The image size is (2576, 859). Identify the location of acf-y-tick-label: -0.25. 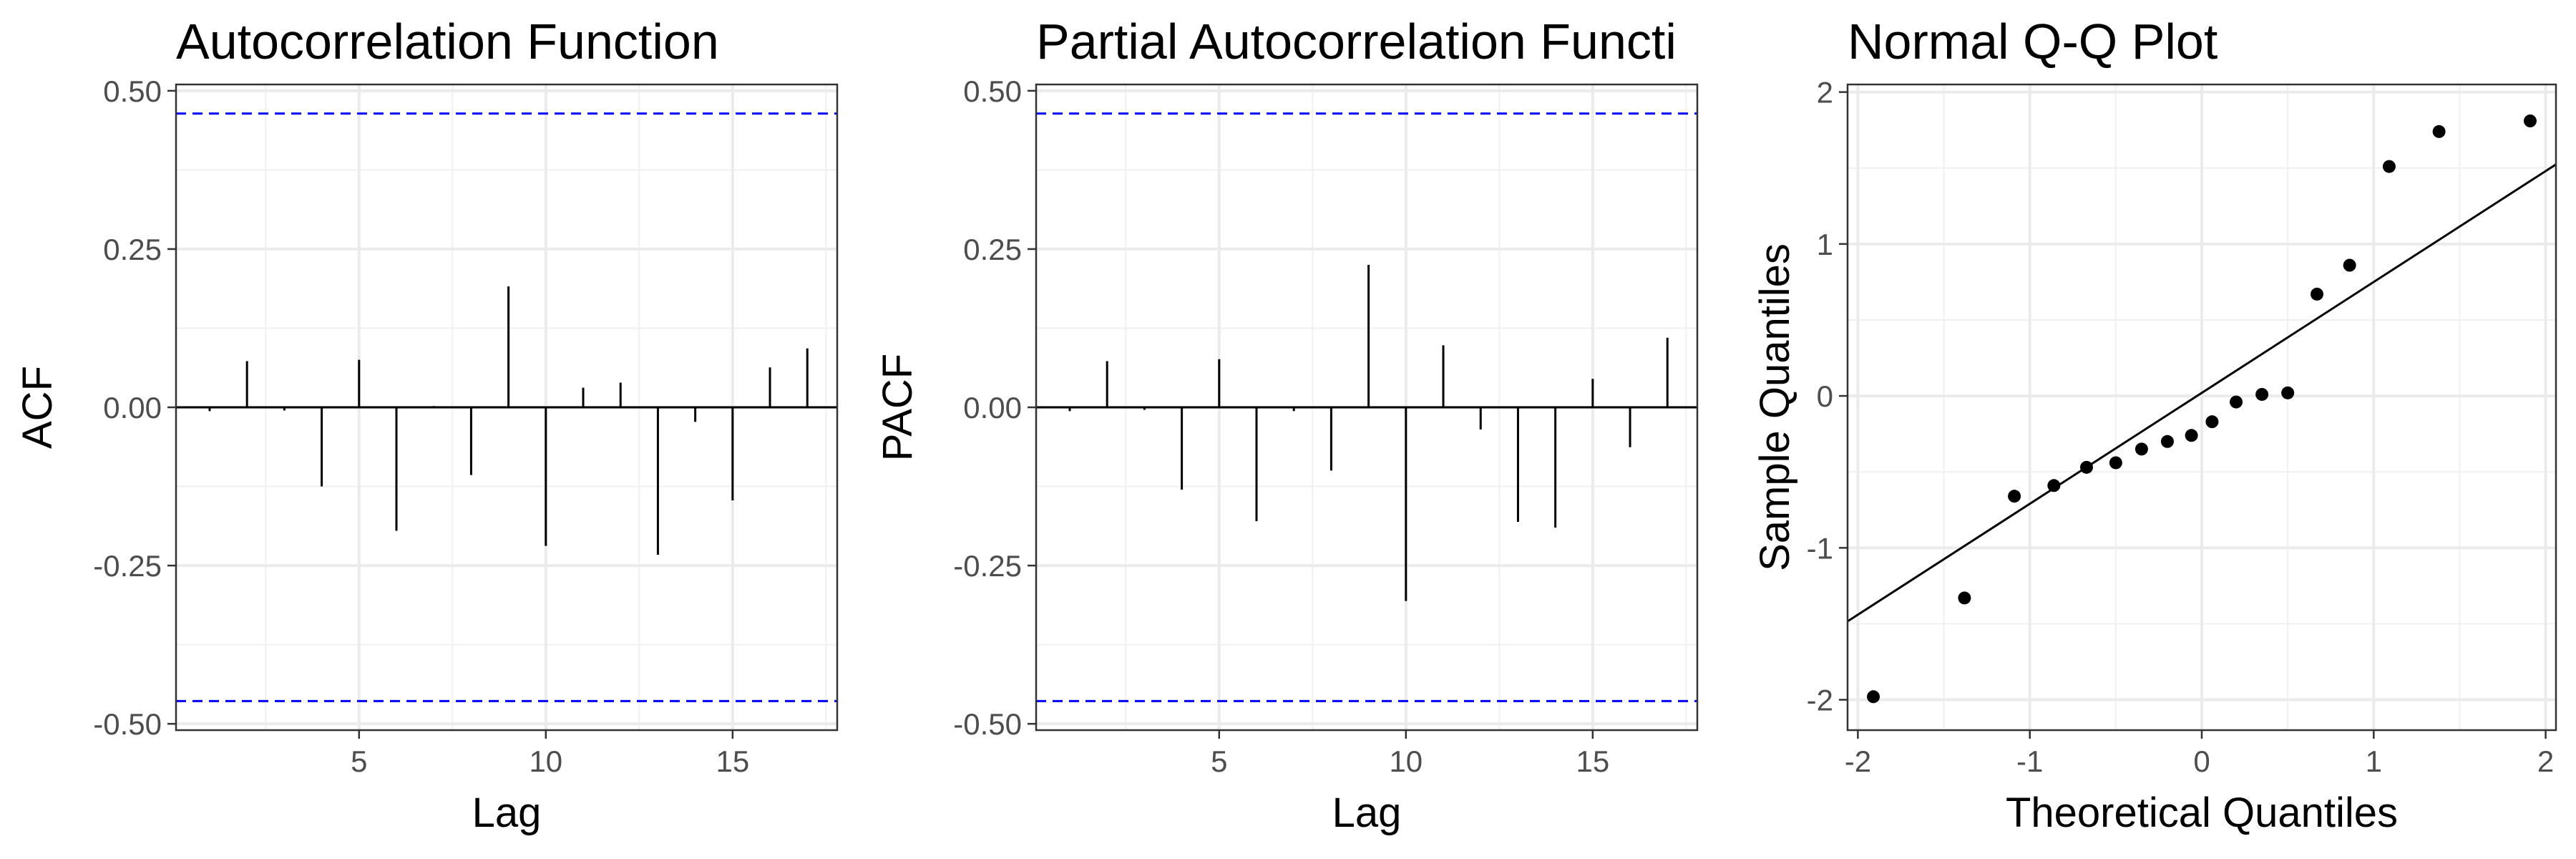
(127, 566).